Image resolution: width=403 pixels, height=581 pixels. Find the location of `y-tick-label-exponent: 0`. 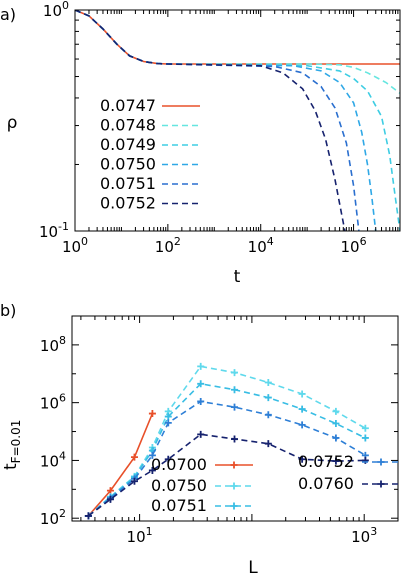

y-tick-label-exponent: 0 is located at coordinates (65, 6).